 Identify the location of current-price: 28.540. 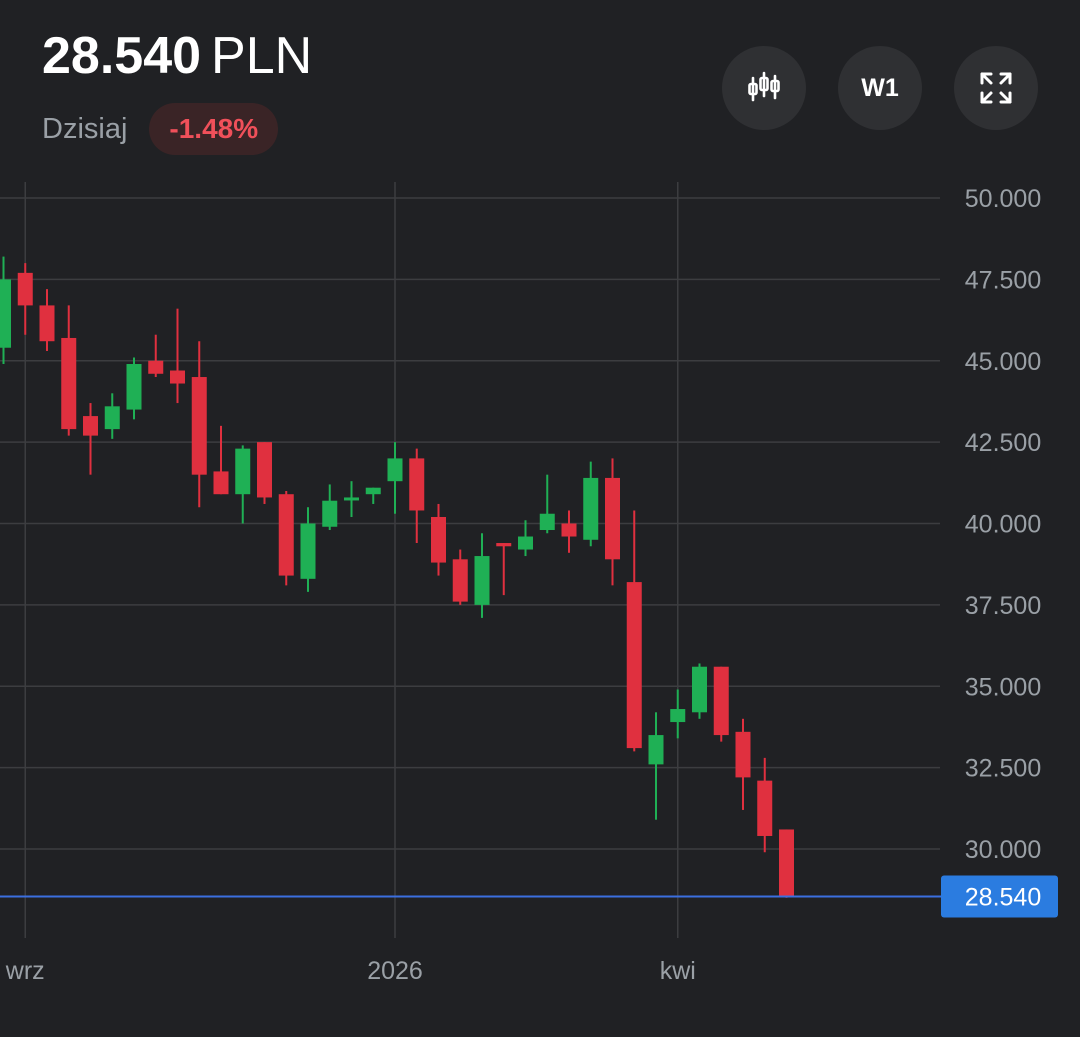
(122, 56).